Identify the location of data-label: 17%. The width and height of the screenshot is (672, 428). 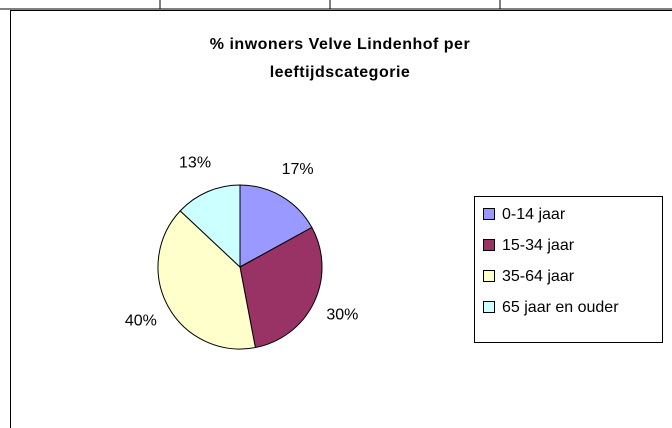
(298, 169).